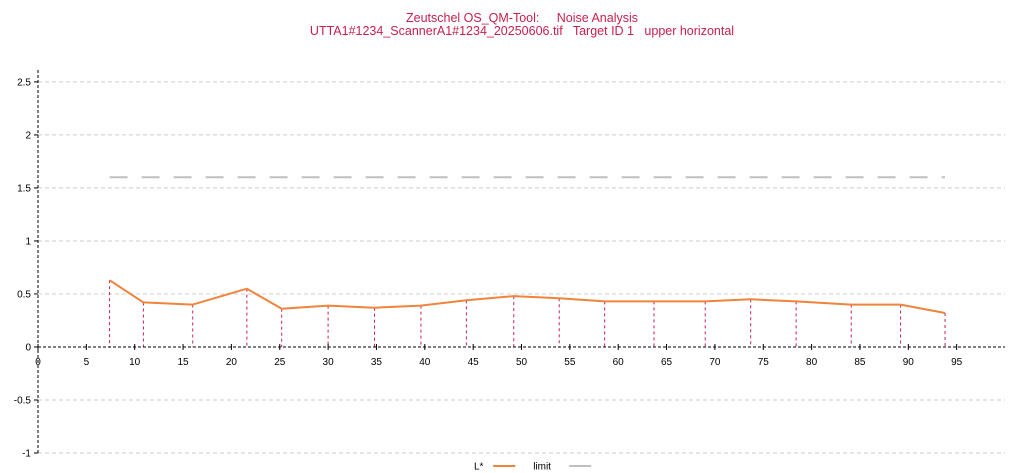 The image size is (1024, 473). I want to click on y-tick-label: 2, so click(28, 135).